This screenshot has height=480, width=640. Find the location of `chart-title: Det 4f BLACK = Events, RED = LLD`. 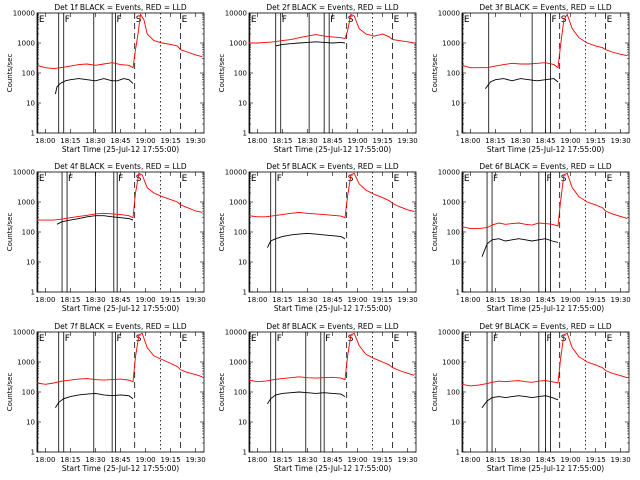

chart-title: Det 4f BLACK = Events, RED = LLD is located at coordinates (120, 166).